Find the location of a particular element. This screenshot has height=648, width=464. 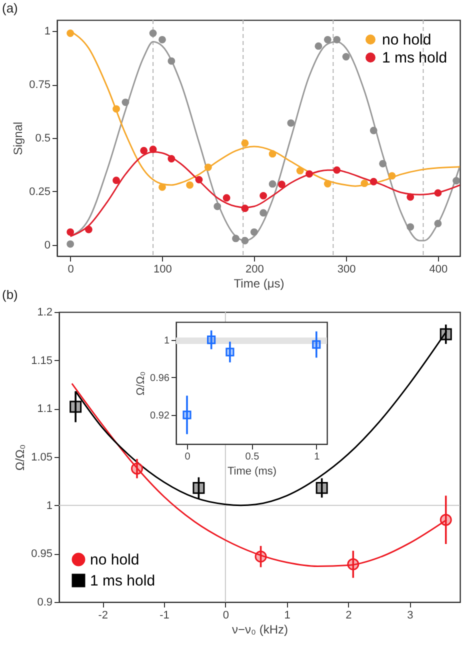

x-tick-label: 400 is located at coordinates (438, 270).